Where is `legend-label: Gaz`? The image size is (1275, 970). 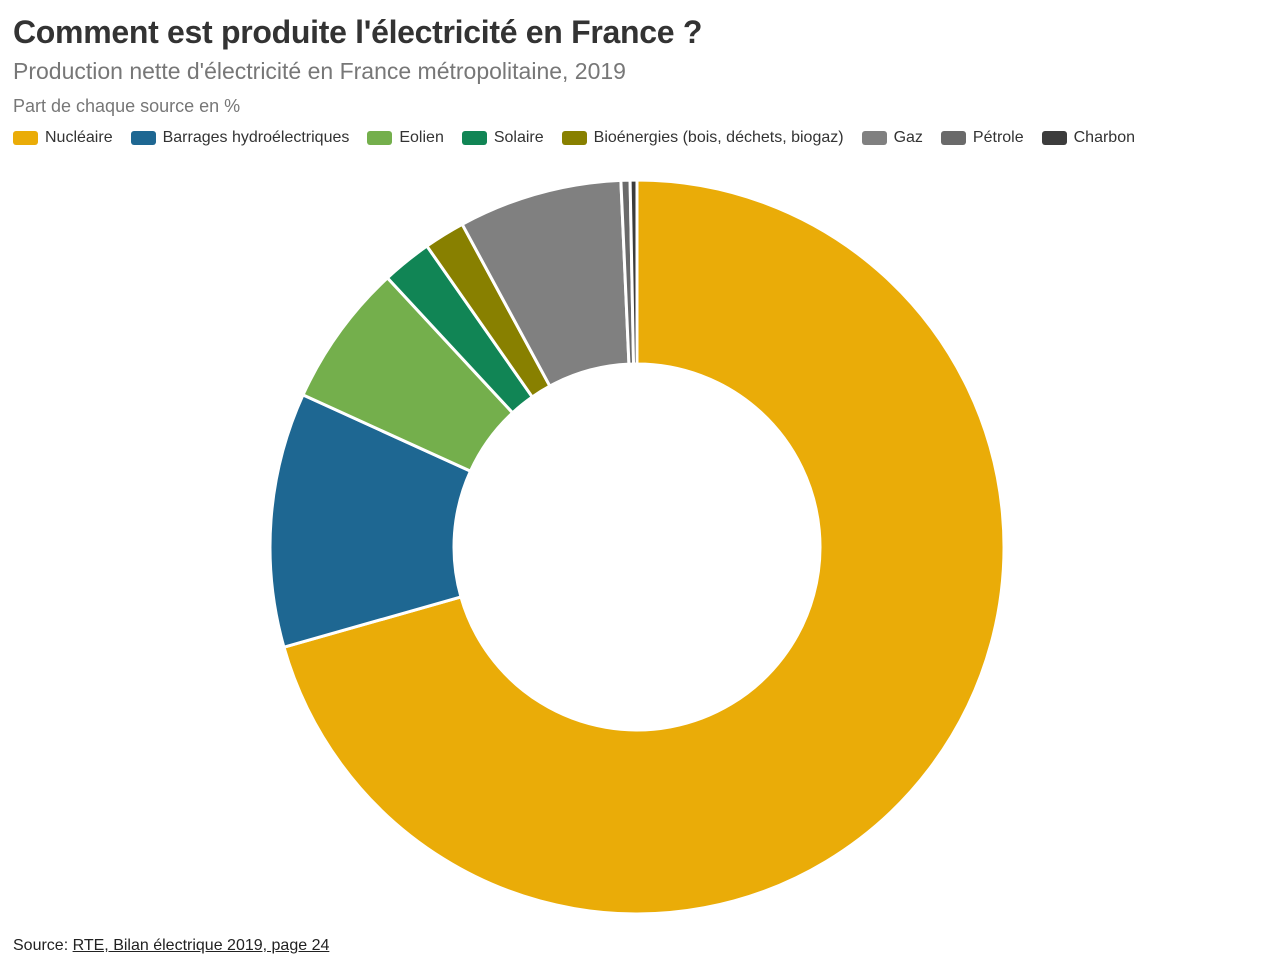 legend-label: Gaz is located at coordinates (908, 137).